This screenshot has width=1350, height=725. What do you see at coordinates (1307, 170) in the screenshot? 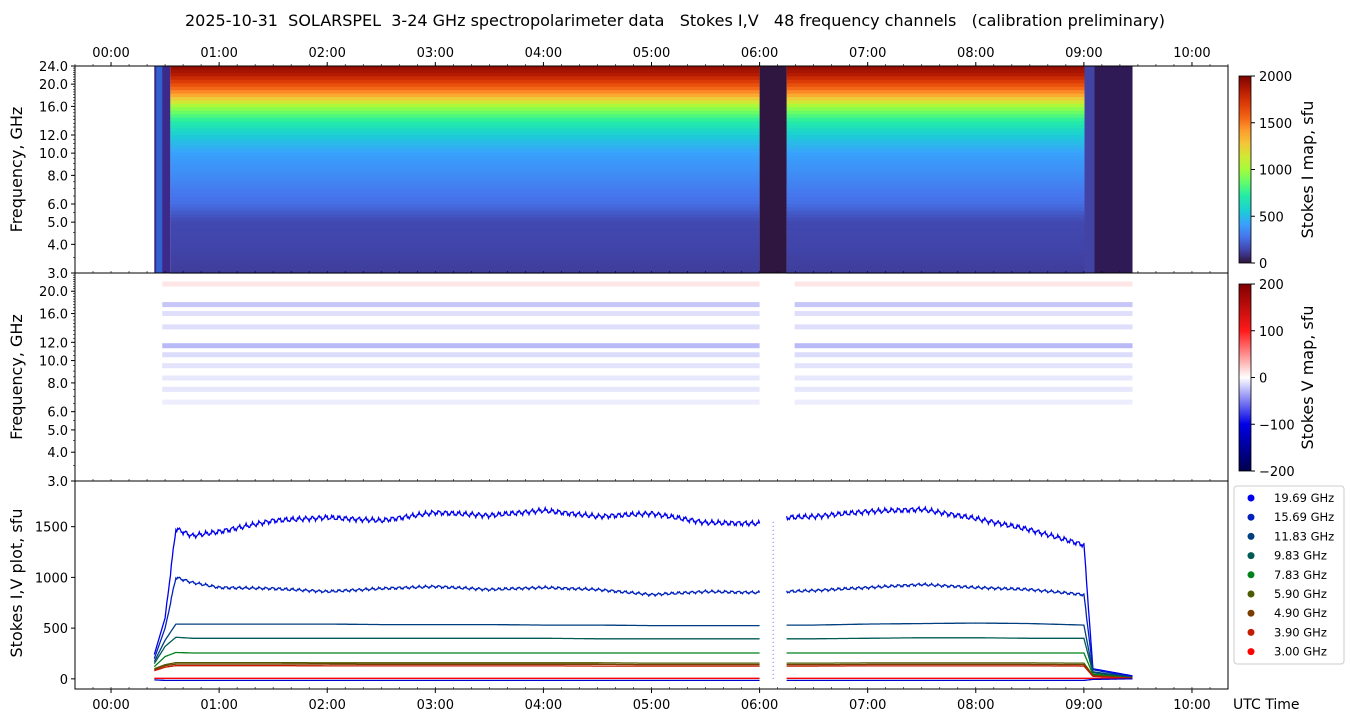
I see `stokes-i-cblabel: Stokes I map, sfu` at bounding box center [1307, 170].